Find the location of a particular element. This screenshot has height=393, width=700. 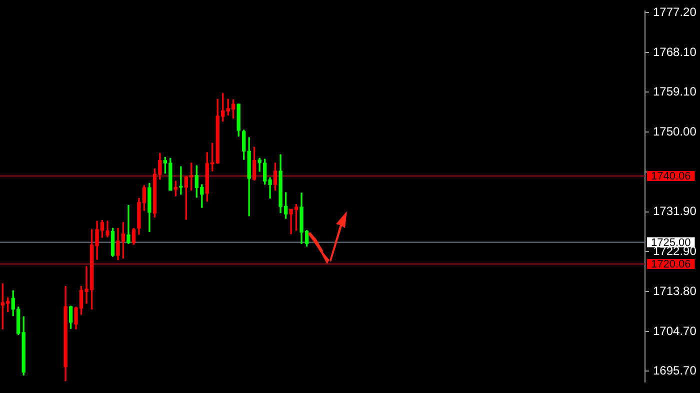

y-tick-label: 1695.70 is located at coordinates (675, 371).